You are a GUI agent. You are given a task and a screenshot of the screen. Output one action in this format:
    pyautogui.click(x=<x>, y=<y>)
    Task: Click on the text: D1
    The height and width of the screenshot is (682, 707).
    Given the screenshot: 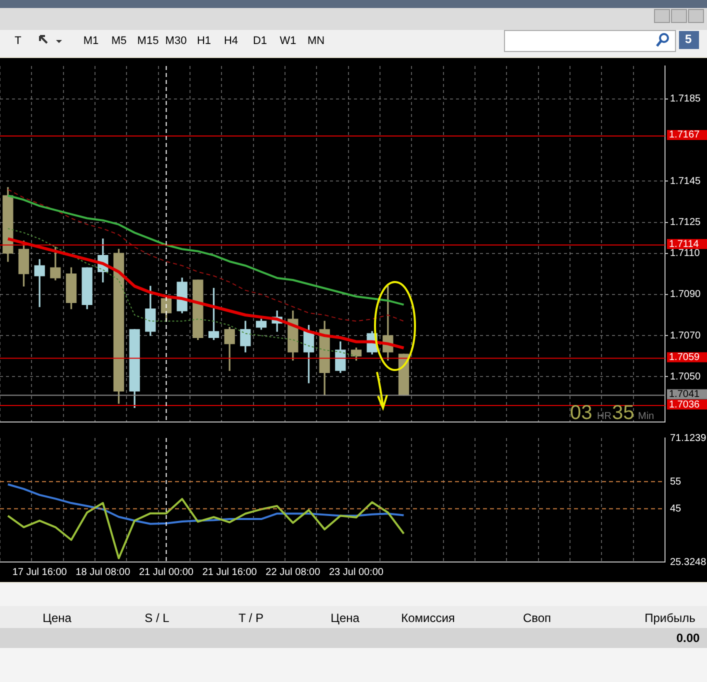 What is the action you would take?
    pyautogui.click(x=260, y=41)
    